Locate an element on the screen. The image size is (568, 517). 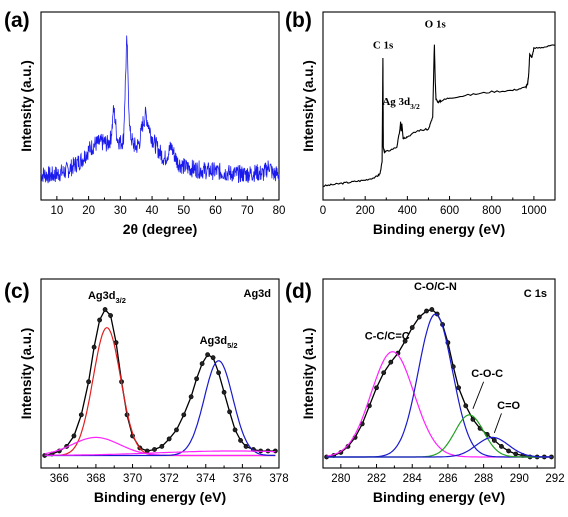
fit-curve-background is located at coordinates (160, 453).